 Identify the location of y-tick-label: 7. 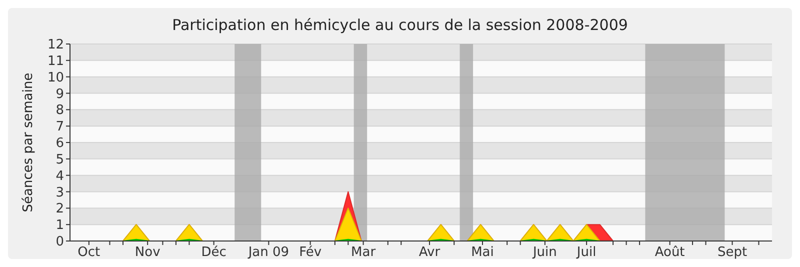
(60, 127).